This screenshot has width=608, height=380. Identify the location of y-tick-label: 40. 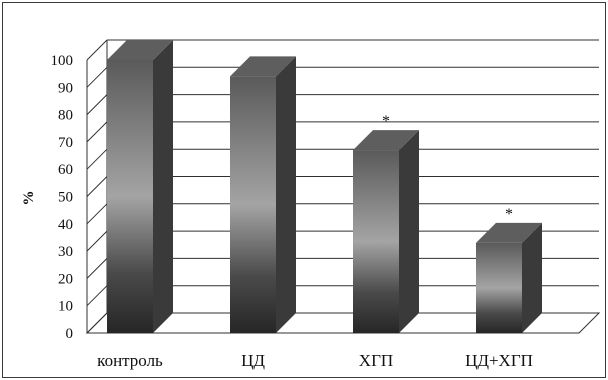
(65, 225).